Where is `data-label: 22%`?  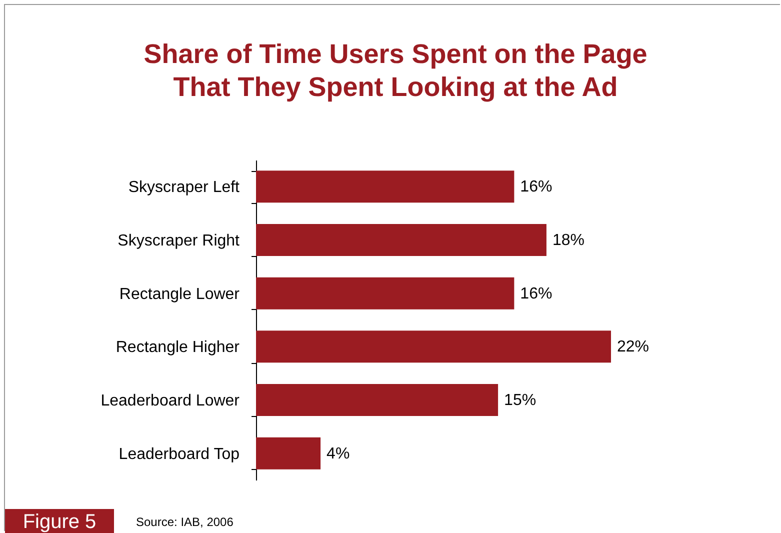 data-label: 22% is located at coordinates (633, 347).